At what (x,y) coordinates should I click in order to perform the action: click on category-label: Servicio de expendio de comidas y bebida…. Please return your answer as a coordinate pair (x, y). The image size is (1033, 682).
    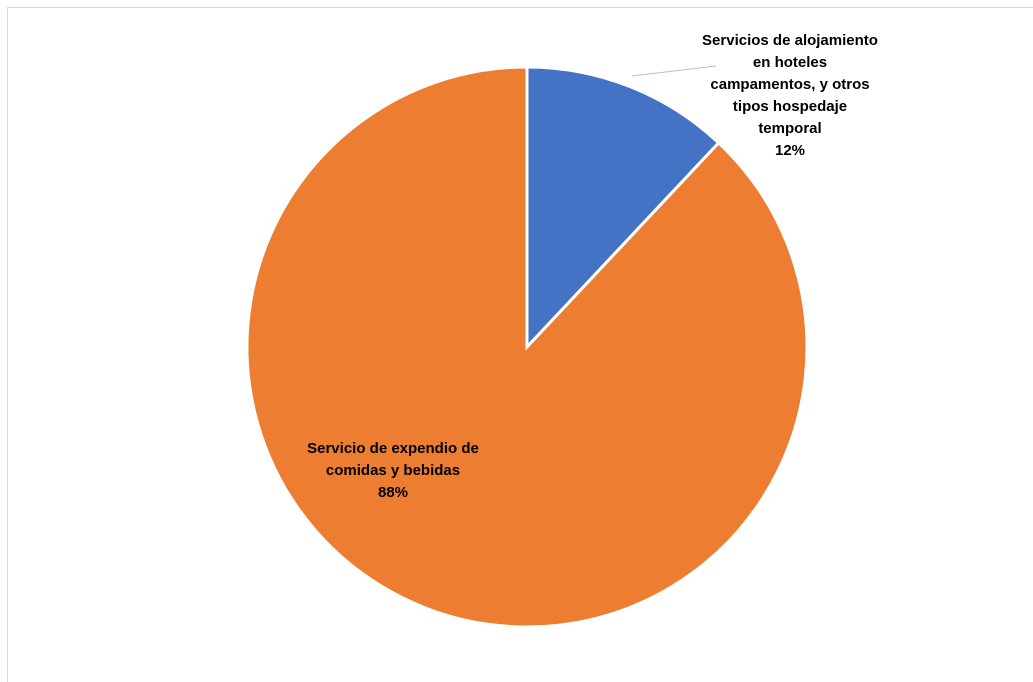
    Looking at the image, I should click on (393, 459).